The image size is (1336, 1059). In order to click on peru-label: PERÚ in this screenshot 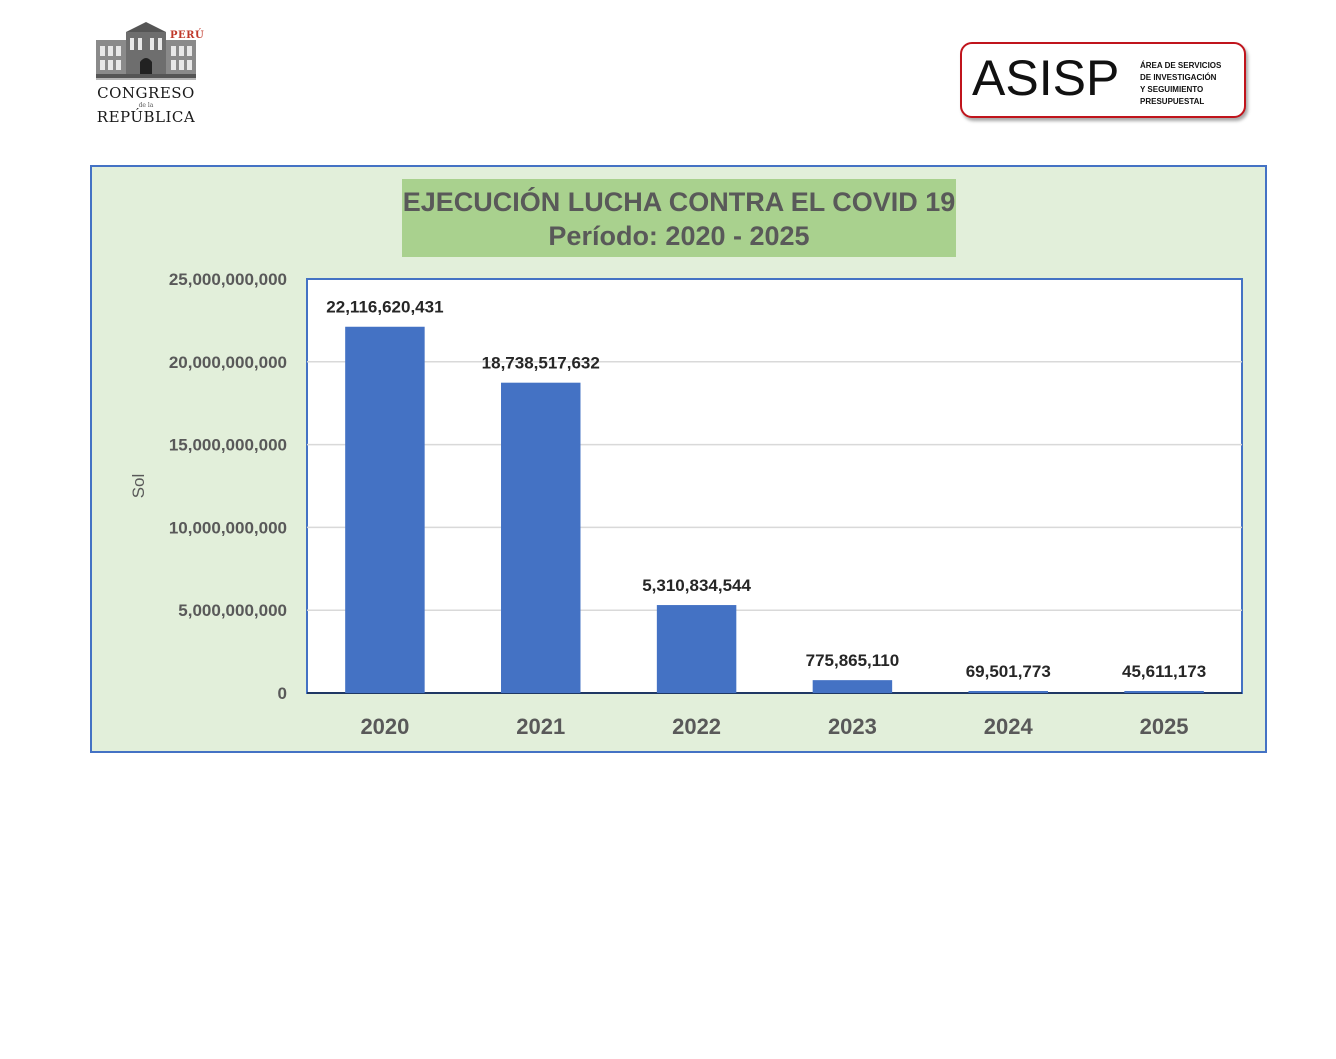, I will do `click(187, 35)`.